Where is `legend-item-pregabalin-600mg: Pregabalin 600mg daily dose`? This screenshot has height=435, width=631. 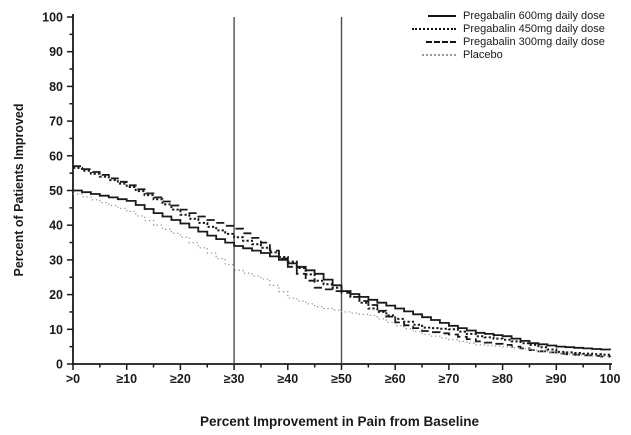 legend-item-pregabalin-600mg: Pregabalin 600mg daily dose is located at coordinates (507, 15).